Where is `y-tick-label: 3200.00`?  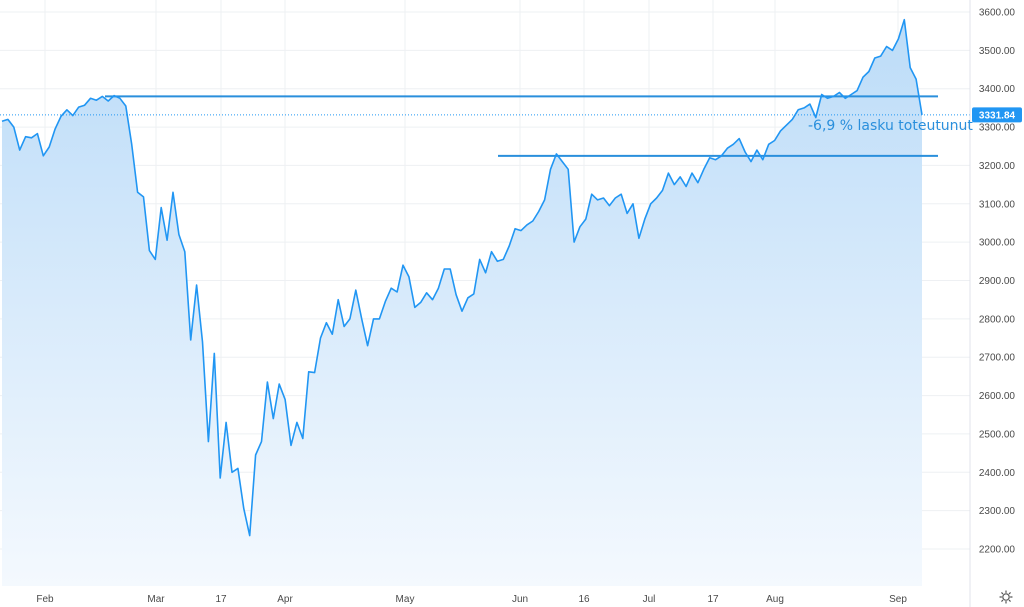
y-tick-label: 3200.00 is located at coordinates (997, 166).